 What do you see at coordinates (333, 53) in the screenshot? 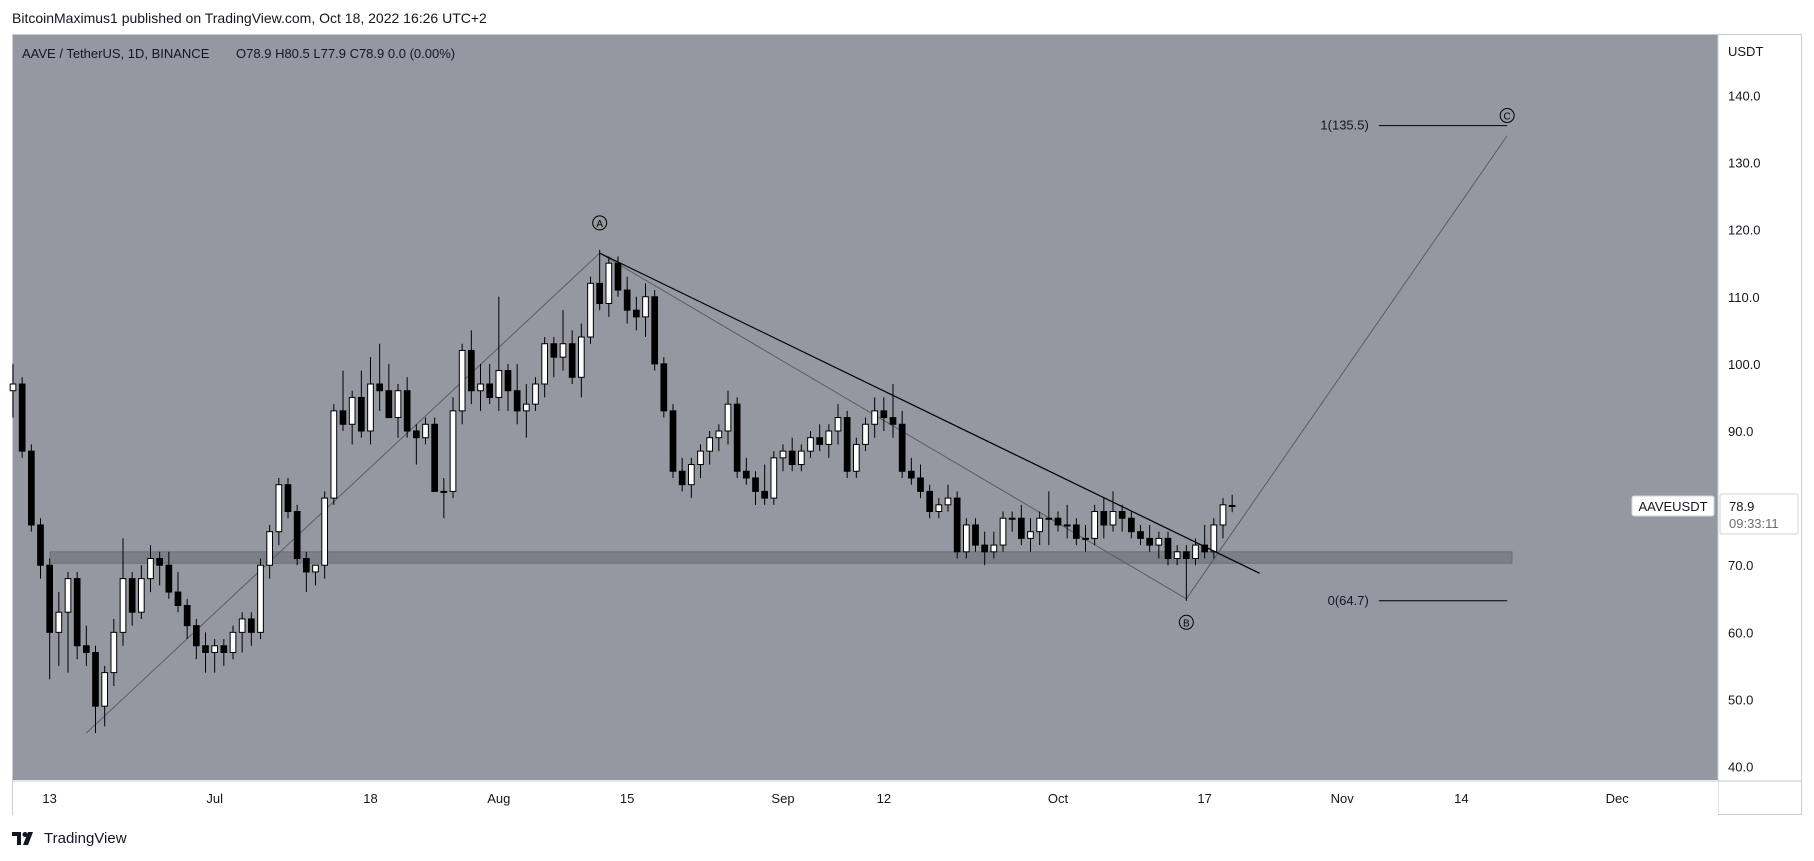
I see `legend-low-value: 77.9` at bounding box center [333, 53].